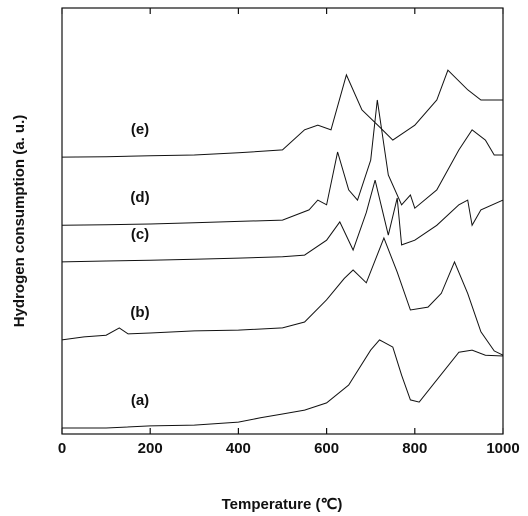 Image resolution: width=528 pixels, height=516 pixels. I want to click on x-tick-label: 400, so click(238, 448).